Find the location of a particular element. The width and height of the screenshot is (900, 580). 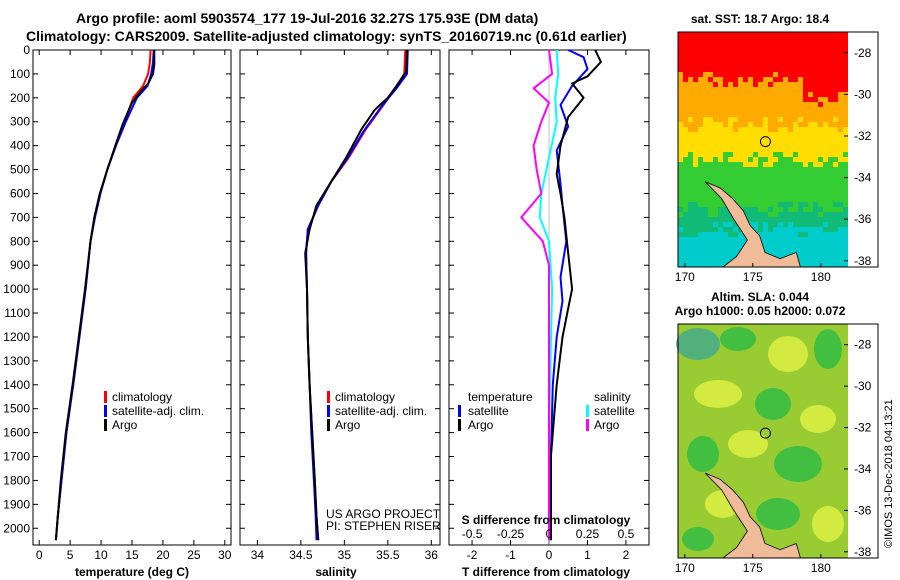

legend-satellite: satellite-adj. clim. is located at coordinates (381, 411).